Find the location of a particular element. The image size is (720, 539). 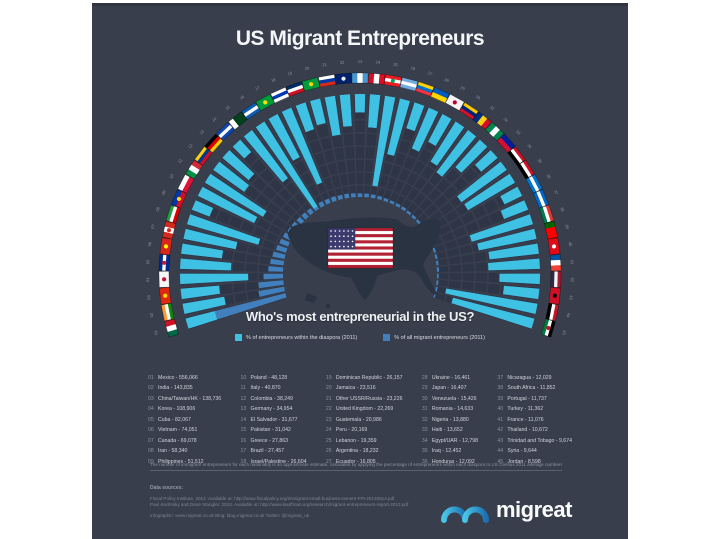

list-item-text: France - 11,076 is located at coordinates (525, 419).